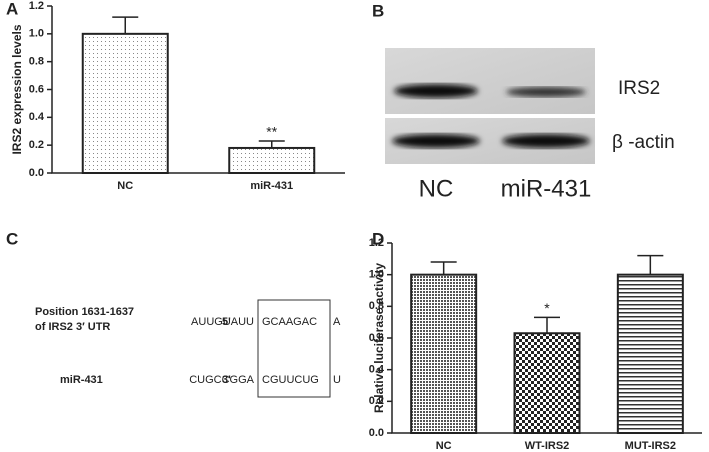 The height and width of the screenshot is (452, 709). Describe the element at coordinates (436, 188) in the screenshot. I see `lane-label: NC` at that location.